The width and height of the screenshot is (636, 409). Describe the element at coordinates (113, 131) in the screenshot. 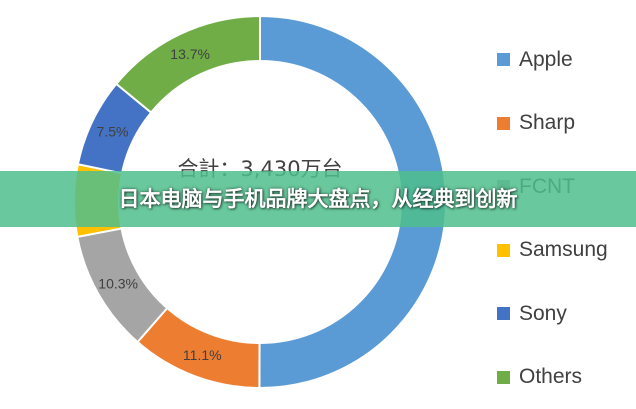

I see `data-label-sony: 7.5%` at that location.